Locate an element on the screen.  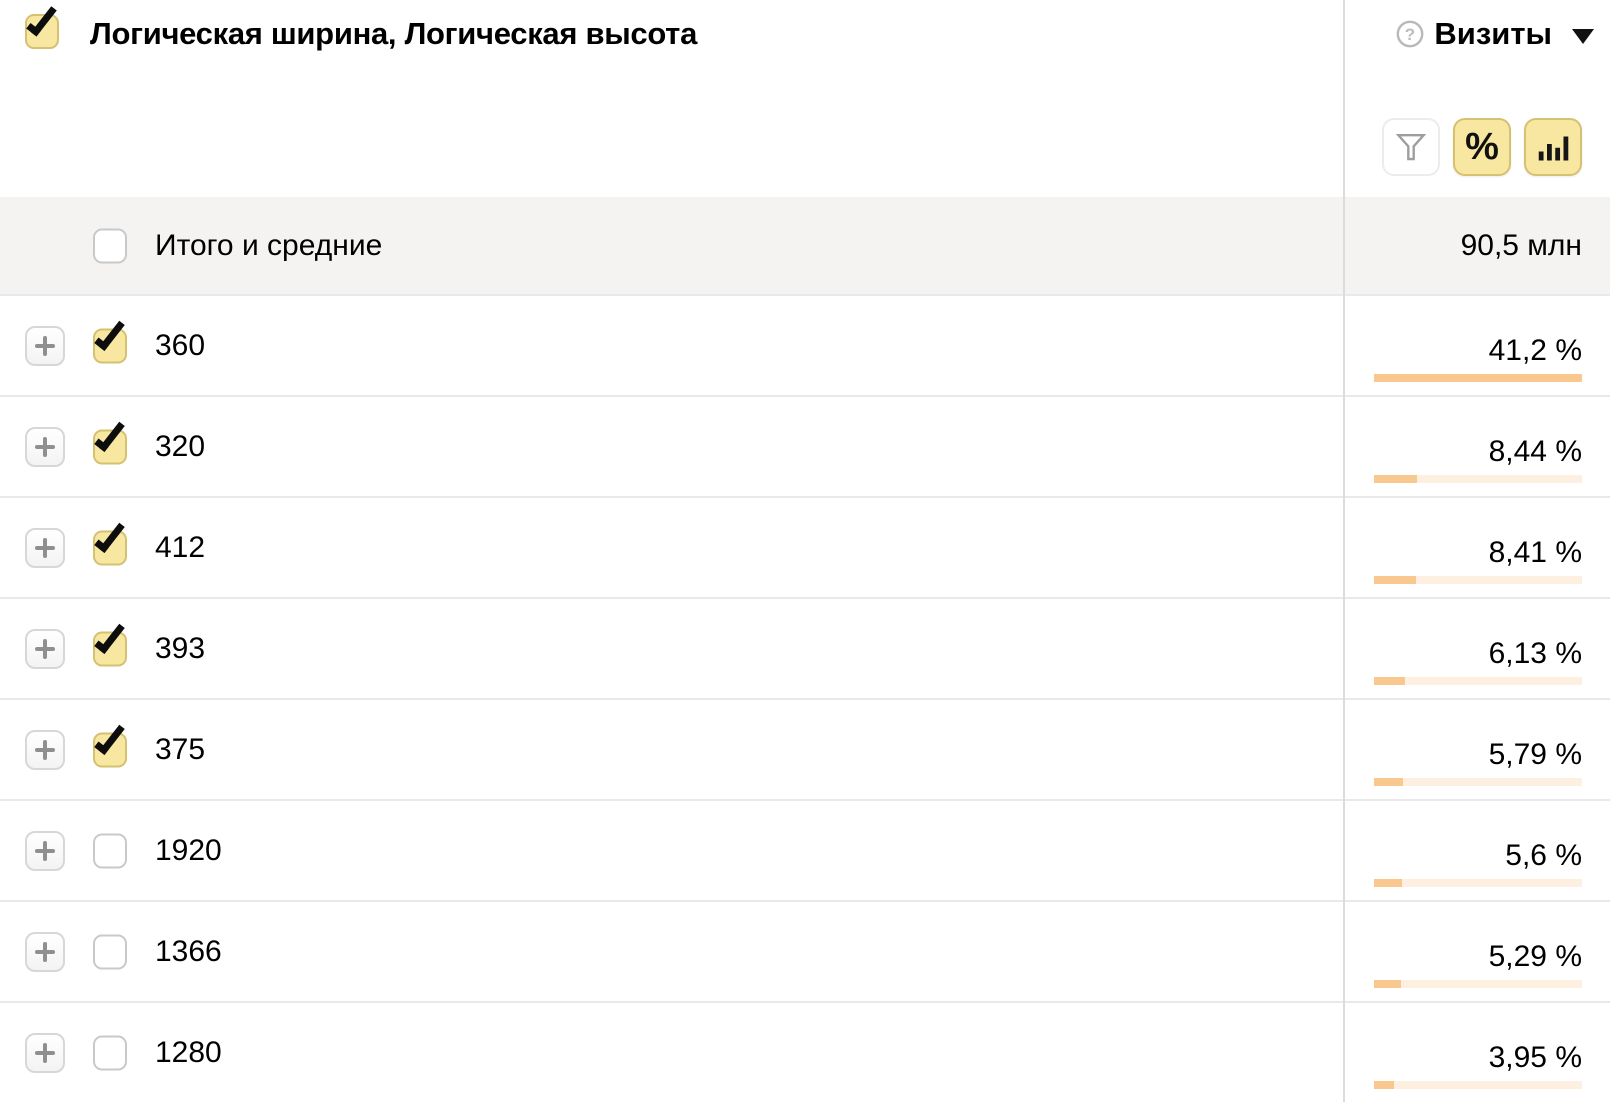
table-row: 1280 3,95 % is located at coordinates (805, 1052).